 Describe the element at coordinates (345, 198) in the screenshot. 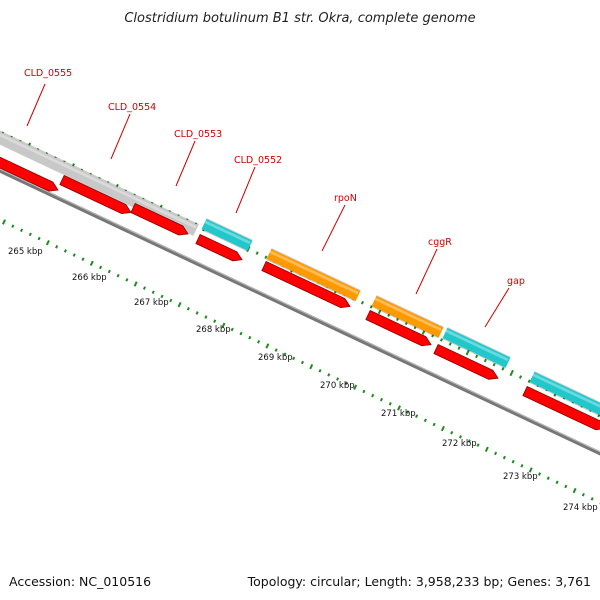

I see `gene-label: rpoN` at that location.